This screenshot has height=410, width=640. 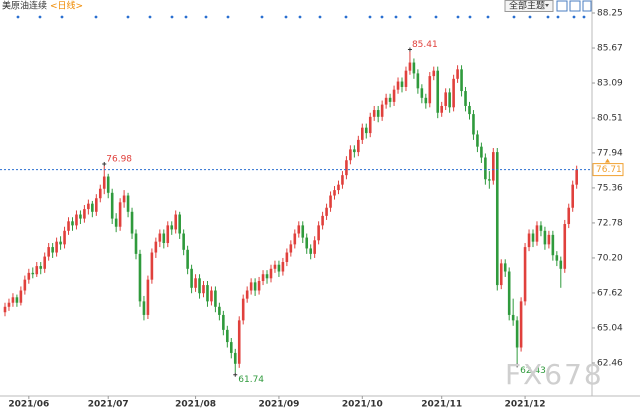 What do you see at coordinates (119, 159) in the screenshot?
I see `high-label: 76.98` at bounding box center [119, 159].